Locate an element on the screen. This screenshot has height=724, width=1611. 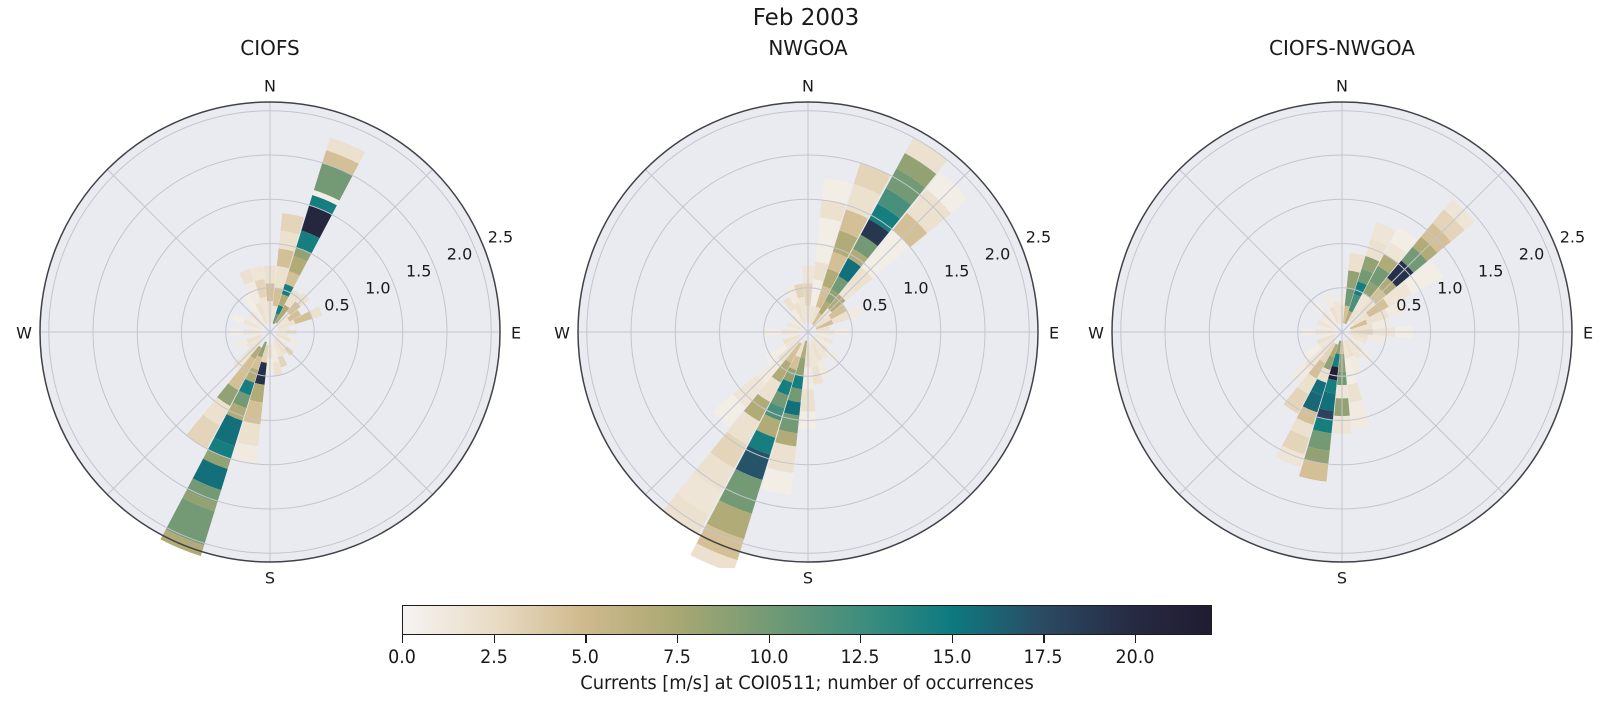
colorbar-tick-label: 17.5 is located at coordinates (1043, 657).